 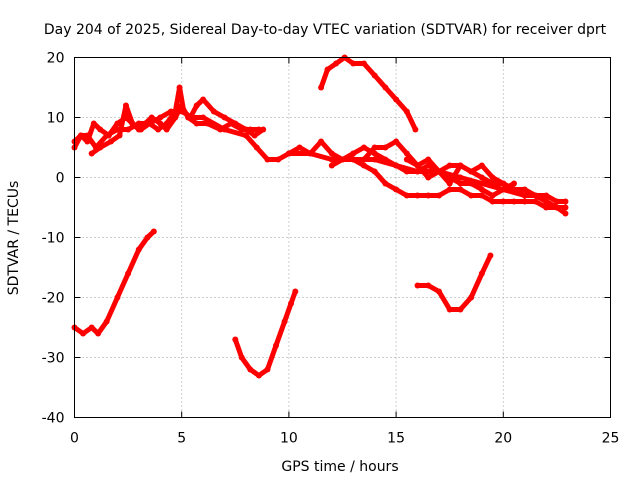 What do you see at coordinates (53, 299) in the screenshot?
I see `y-tick-label: -20` at bounding box center [53, 299].